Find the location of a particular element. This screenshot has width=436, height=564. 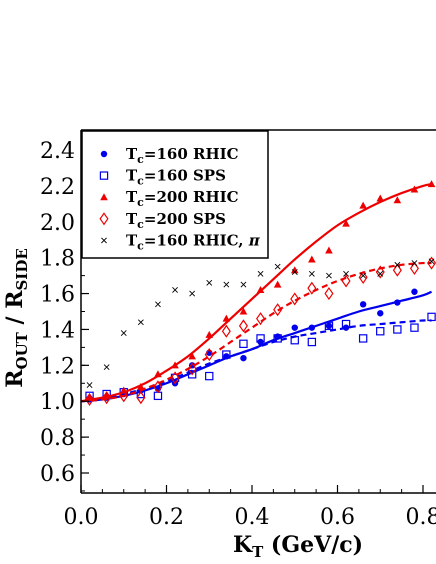

y-tick-label: 0.6 is located at coordinates (57, 474).